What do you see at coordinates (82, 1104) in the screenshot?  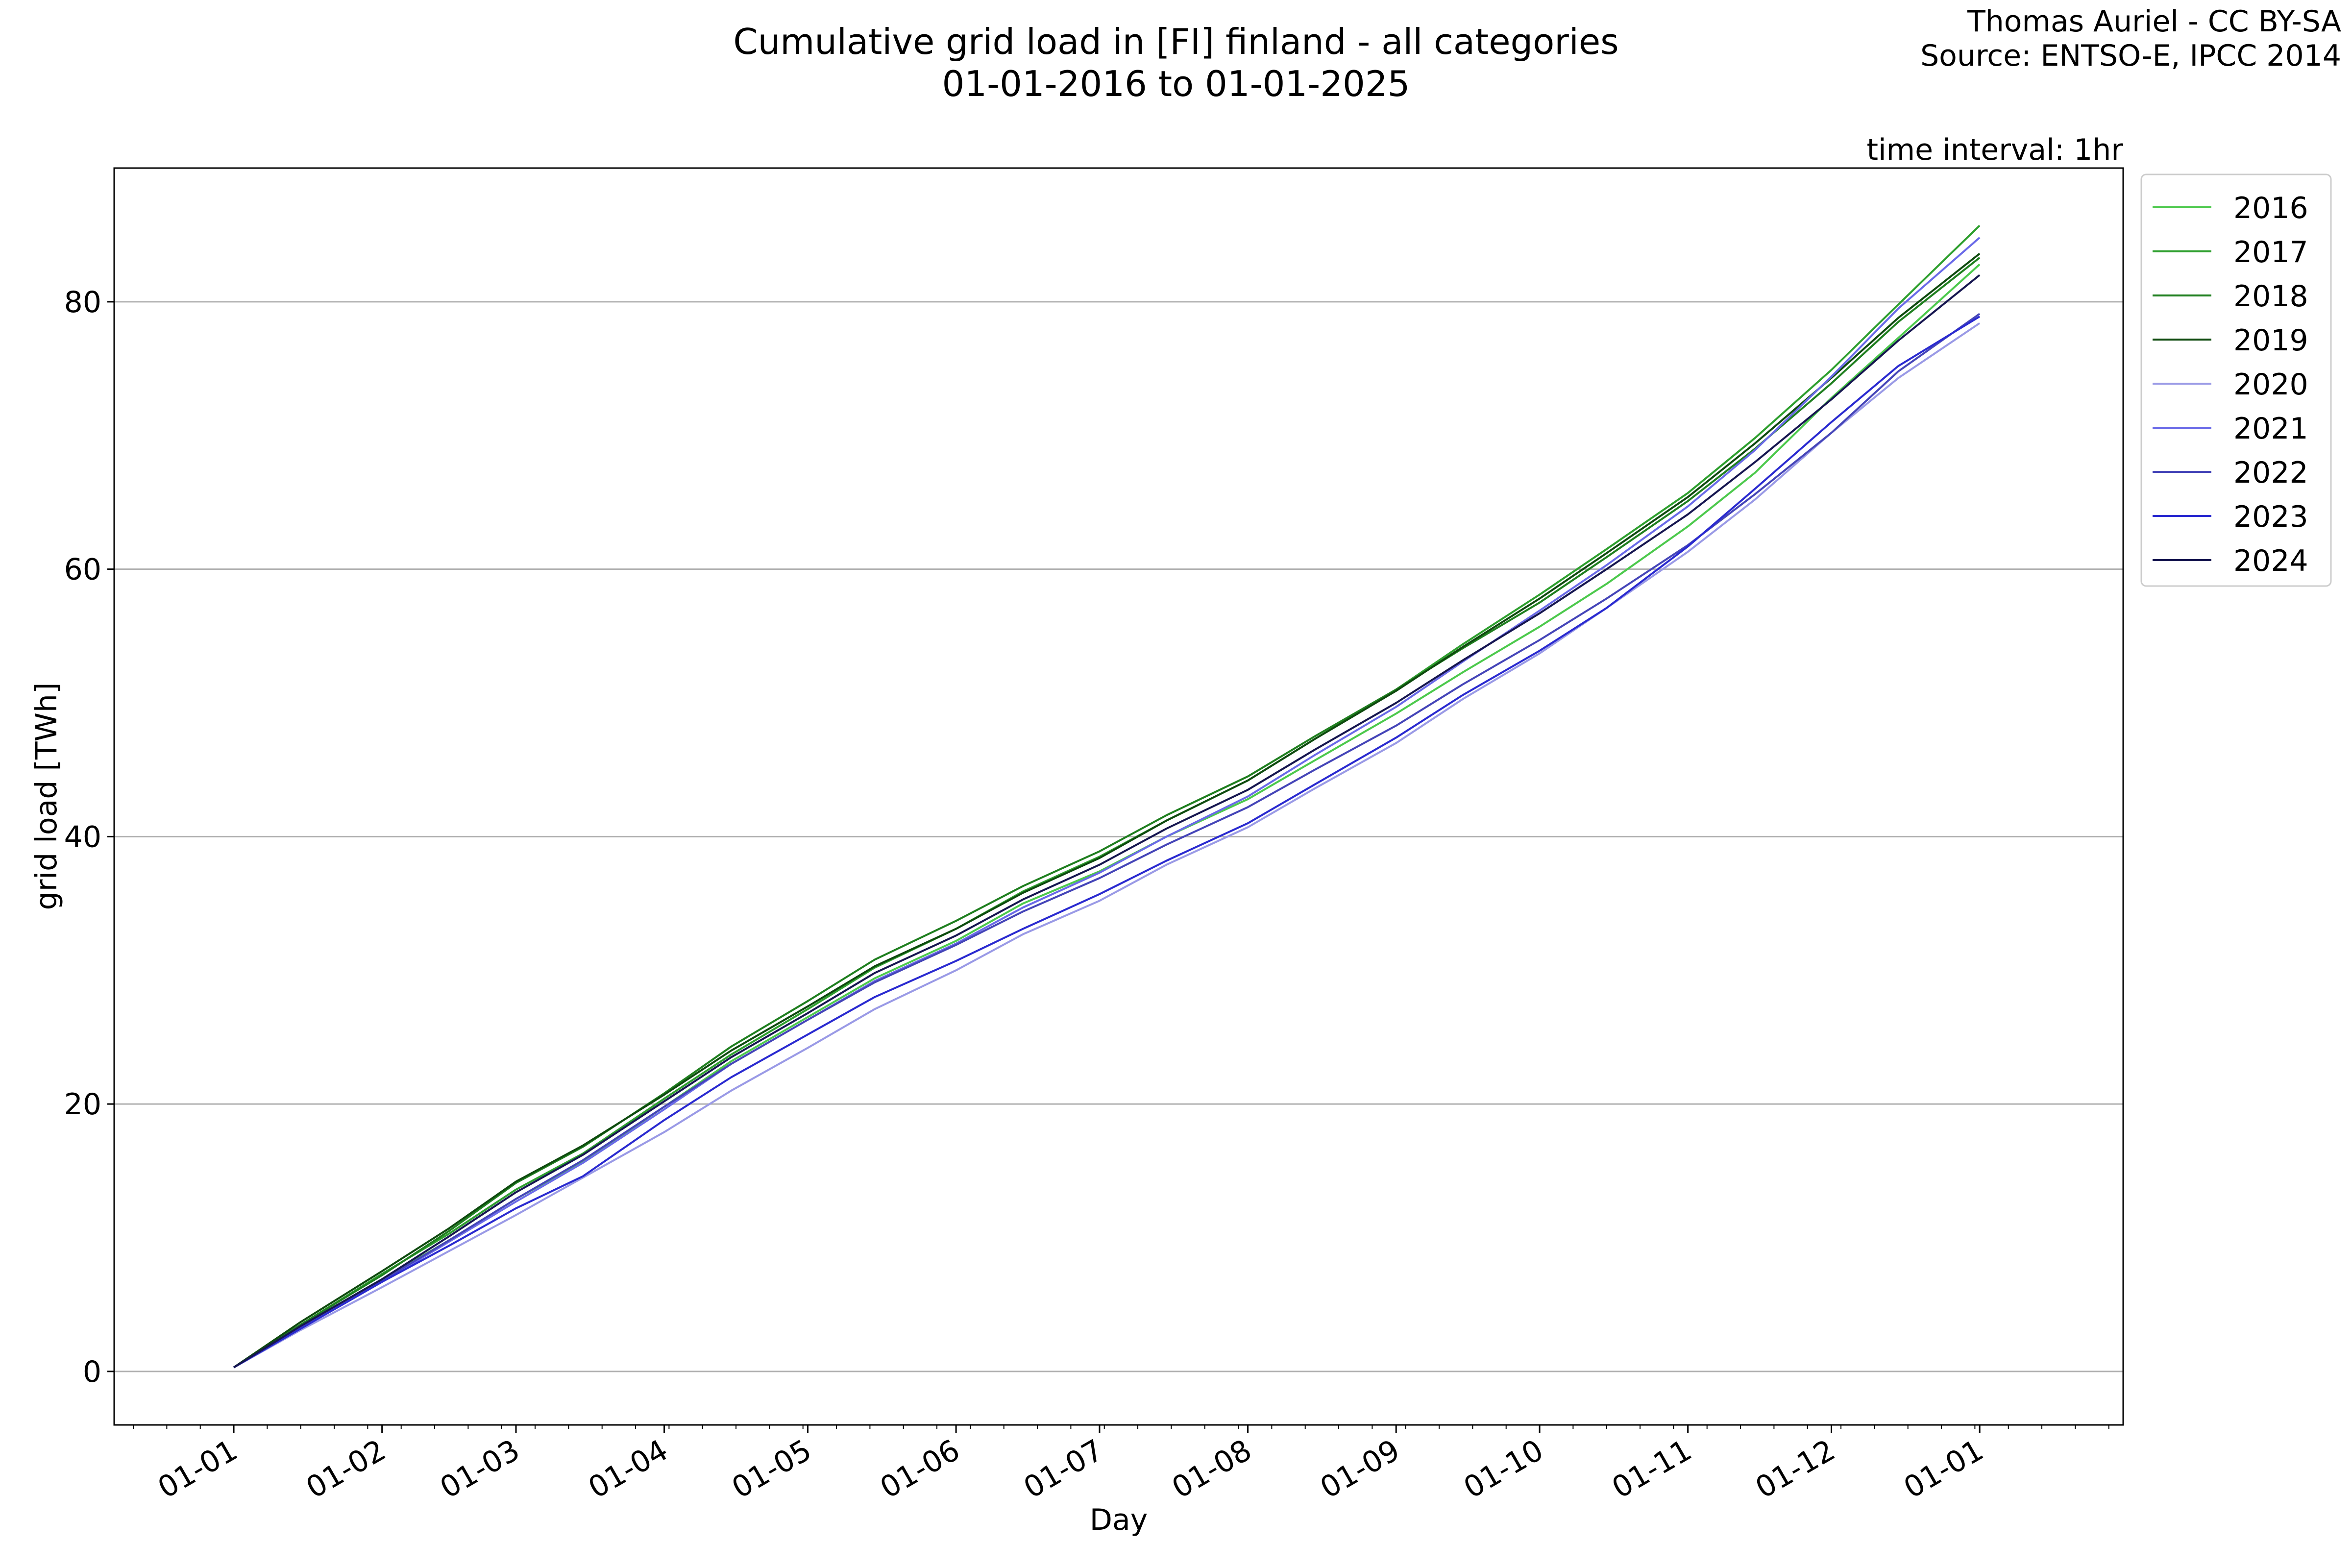 I see `y-tick-label: 20` at bounding box center [82, 1104].